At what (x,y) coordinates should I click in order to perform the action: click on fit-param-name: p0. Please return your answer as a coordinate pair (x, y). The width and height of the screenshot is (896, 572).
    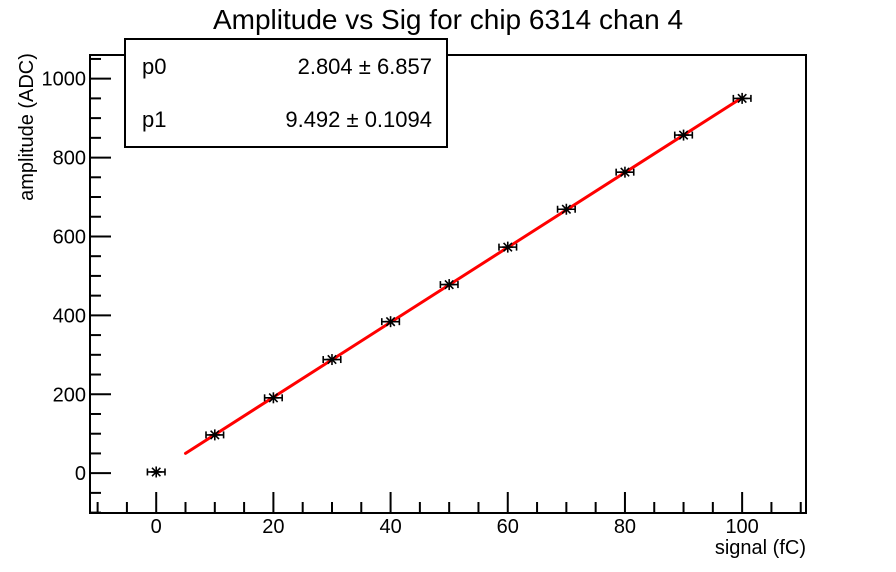
    Looking at the image, I should click on (154, 66).